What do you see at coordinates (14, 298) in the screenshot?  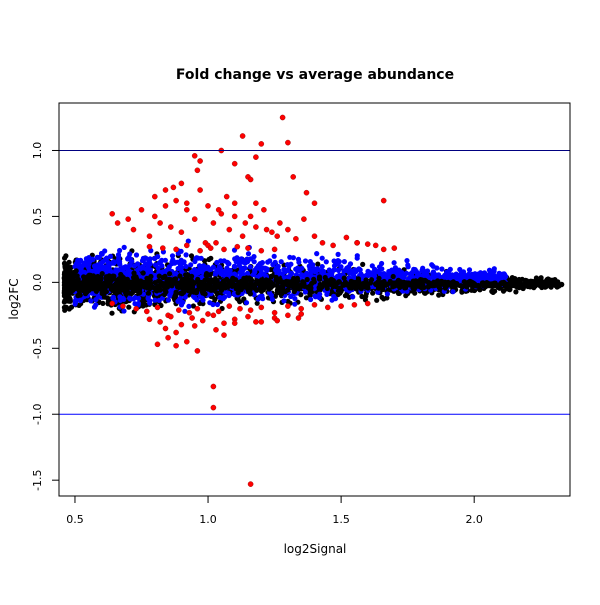 I see `y-axis-label: log2FC` at bounding box center [14, 298].